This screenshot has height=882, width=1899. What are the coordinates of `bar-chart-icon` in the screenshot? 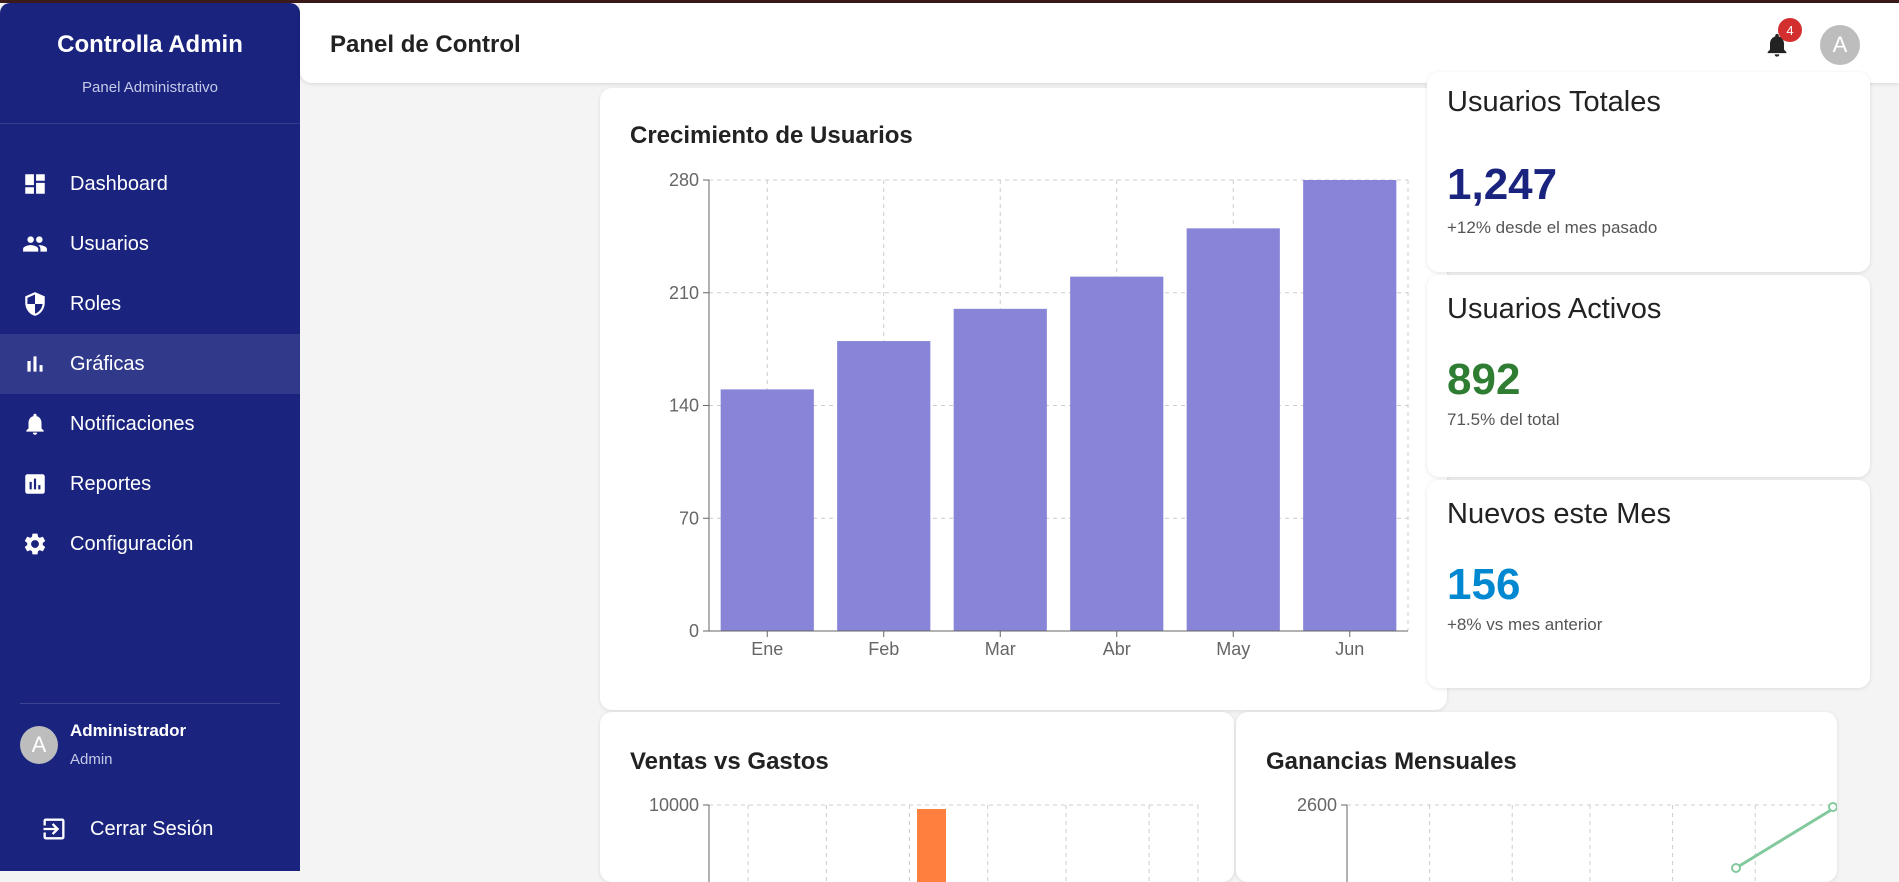 It's located at (35, 364).